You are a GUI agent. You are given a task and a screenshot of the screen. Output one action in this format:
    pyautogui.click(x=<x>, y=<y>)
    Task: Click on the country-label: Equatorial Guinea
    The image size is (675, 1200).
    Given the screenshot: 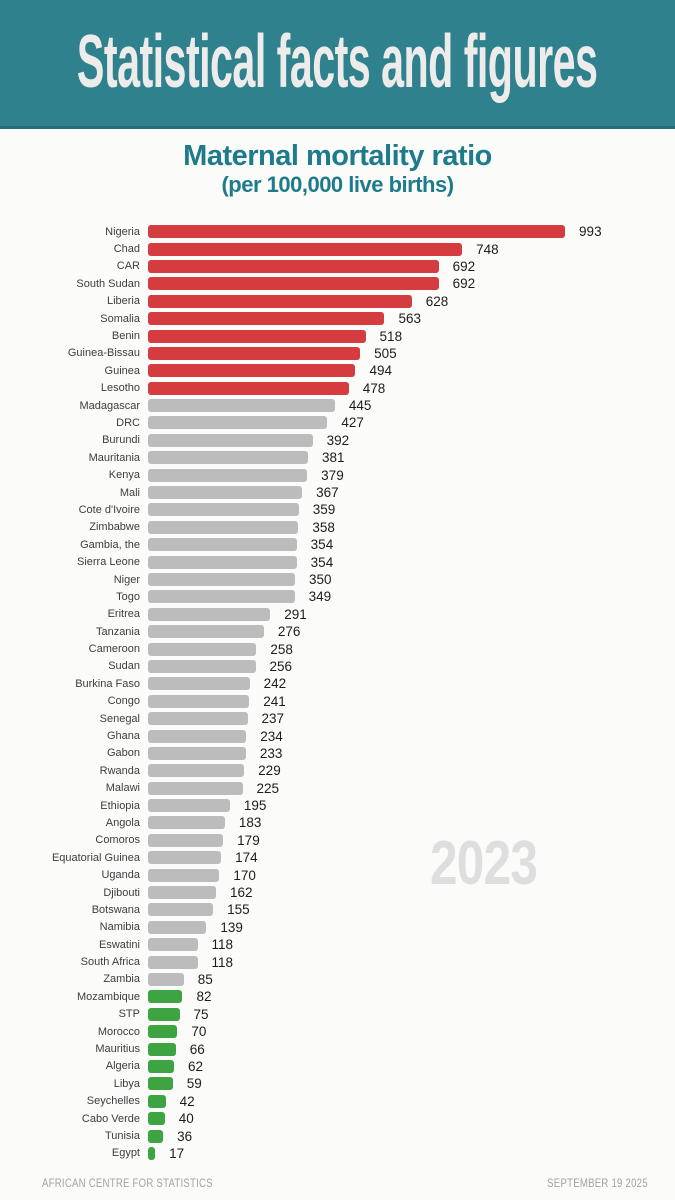 What is the action you would take?
    pyautogui.click(x=95, y=857)
    